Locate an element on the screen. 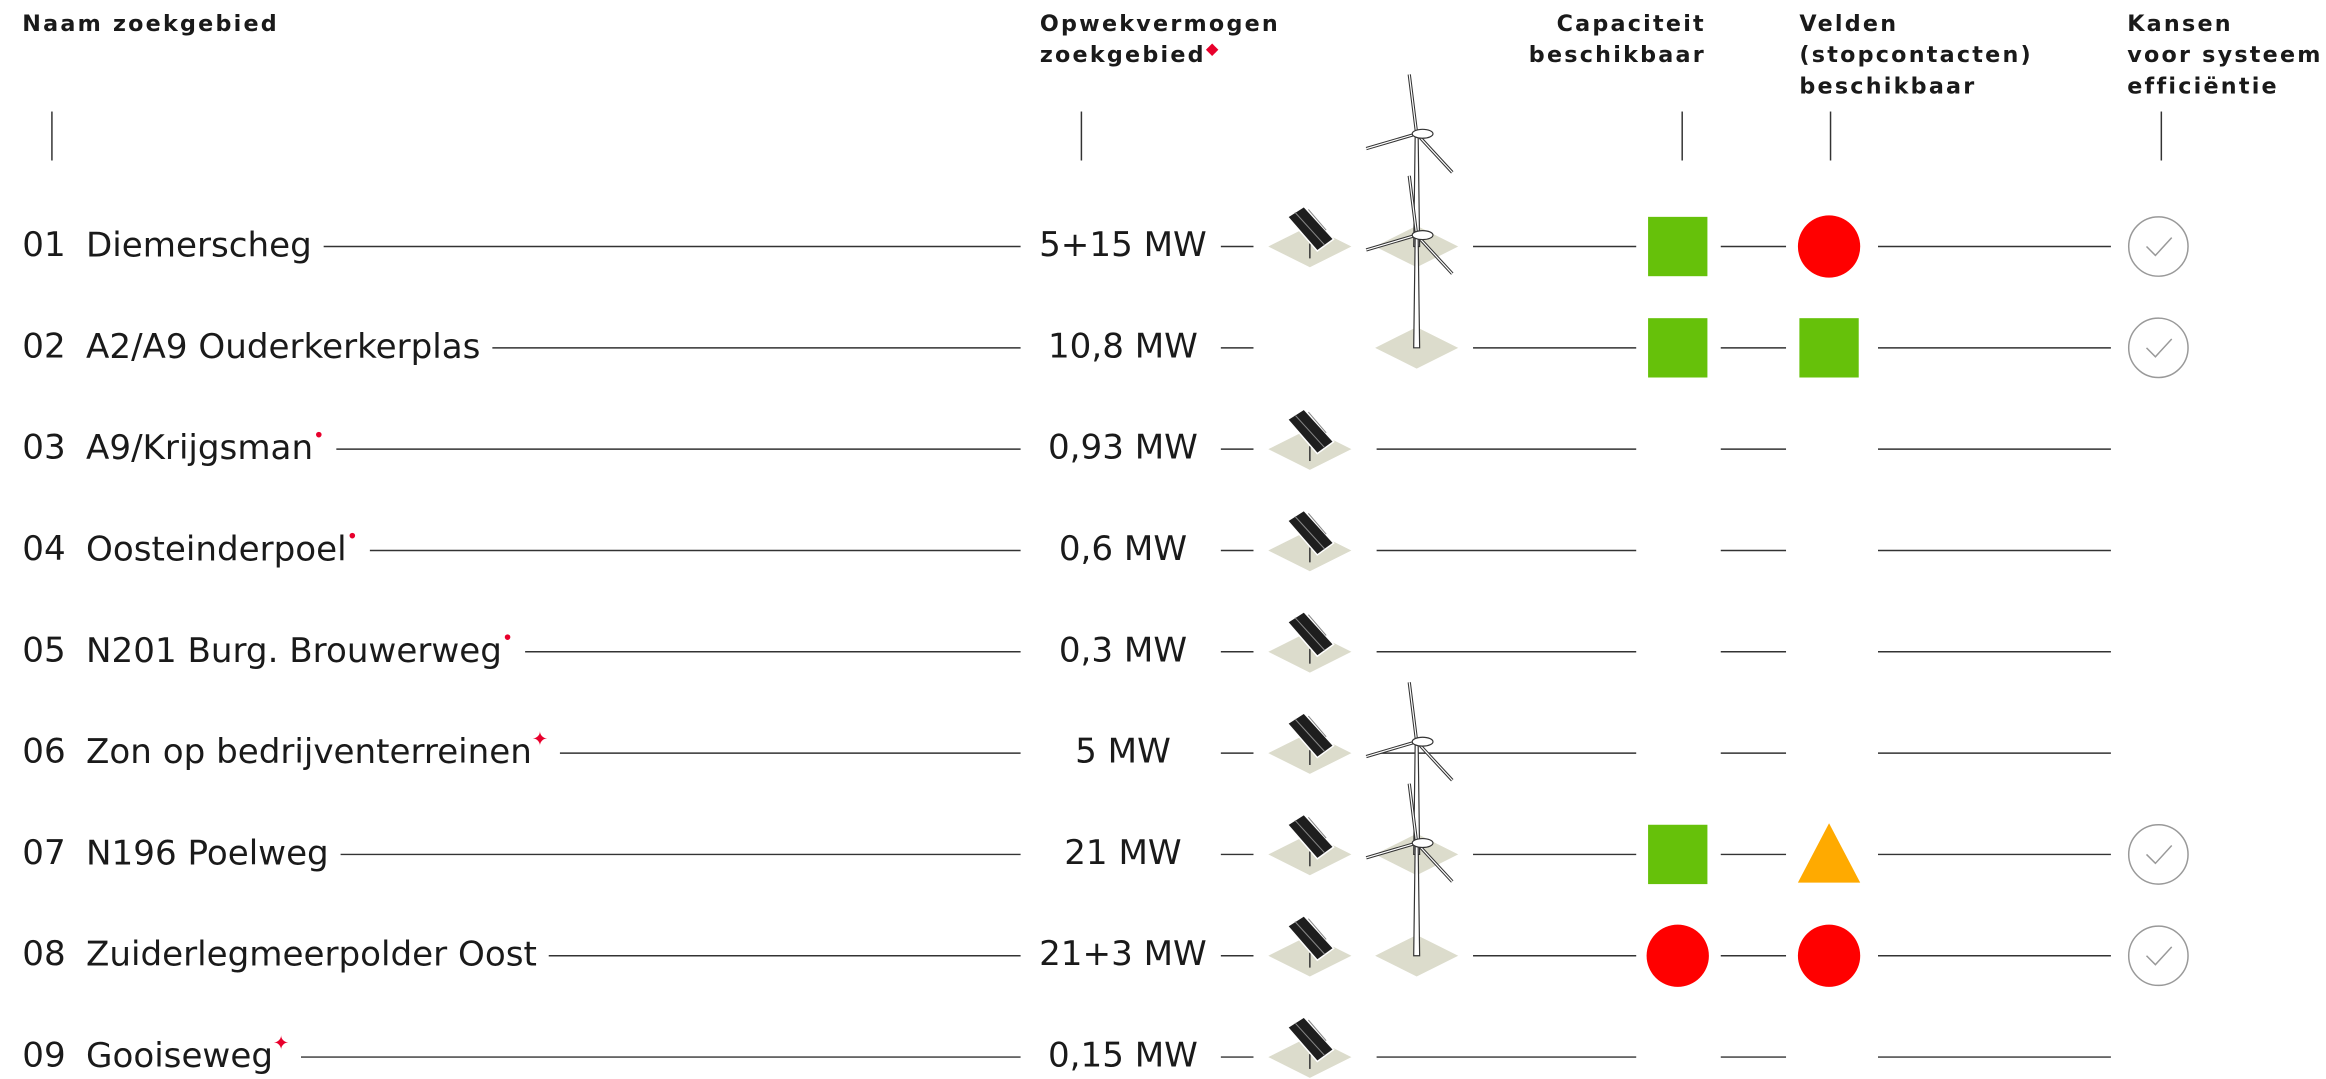  row-name: A9/Krijgsman• is located at coordinates (205, 445).